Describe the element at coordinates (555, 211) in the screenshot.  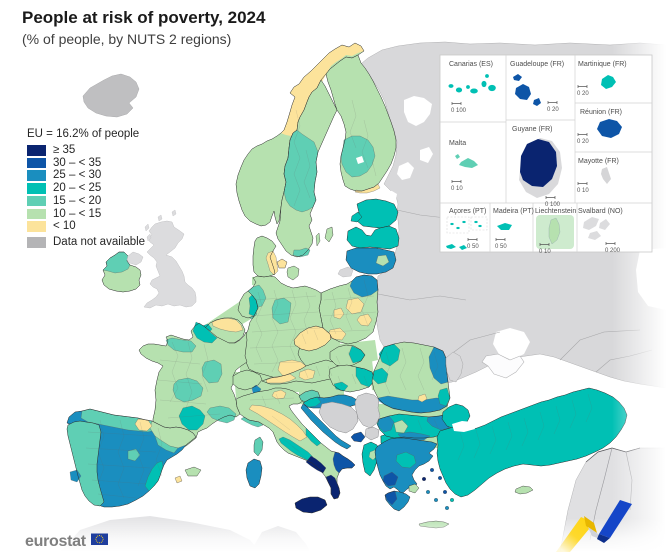
I see `svg-text: Liechtenstein` at that location.